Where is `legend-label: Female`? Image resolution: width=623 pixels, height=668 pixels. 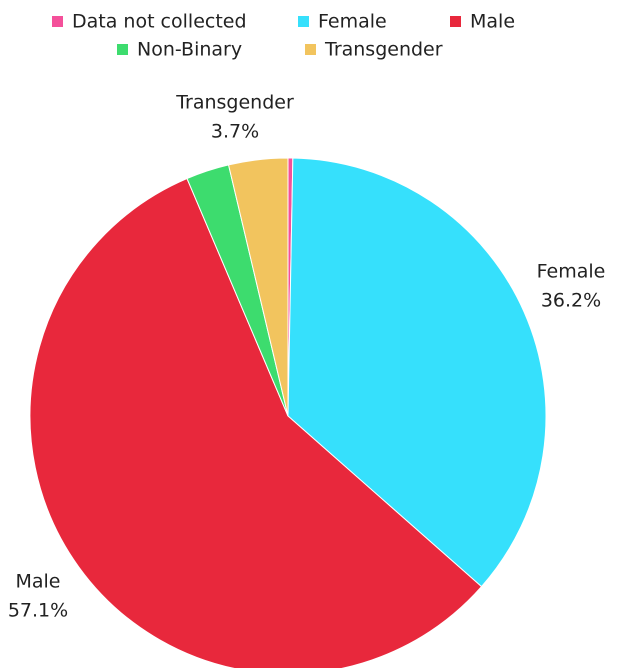
legend-label: Female is located at coordinates (352, 22).